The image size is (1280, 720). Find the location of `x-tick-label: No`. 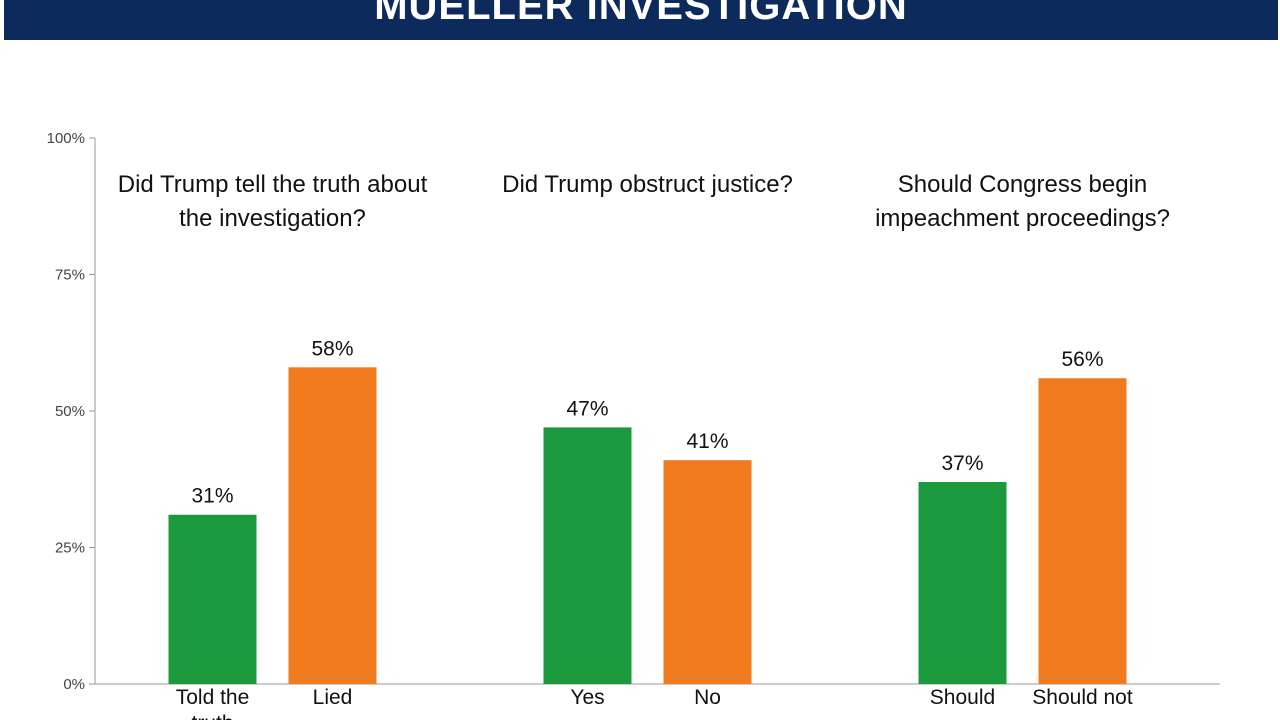

x-tick-label: No is located at coordinates (707, 697).